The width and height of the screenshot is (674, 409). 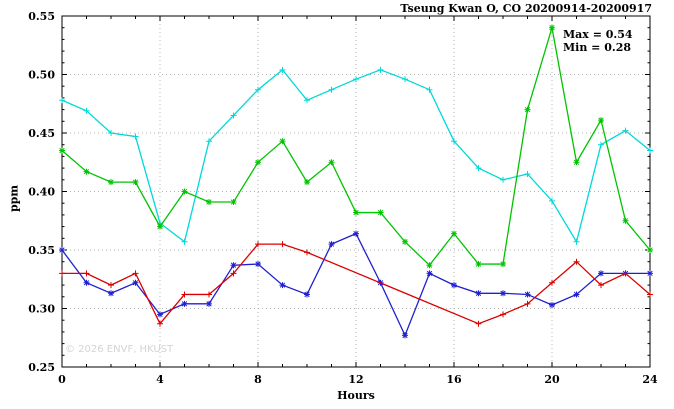 I want to click on y-tick-label: 0.40, so click(x=41, y=192).